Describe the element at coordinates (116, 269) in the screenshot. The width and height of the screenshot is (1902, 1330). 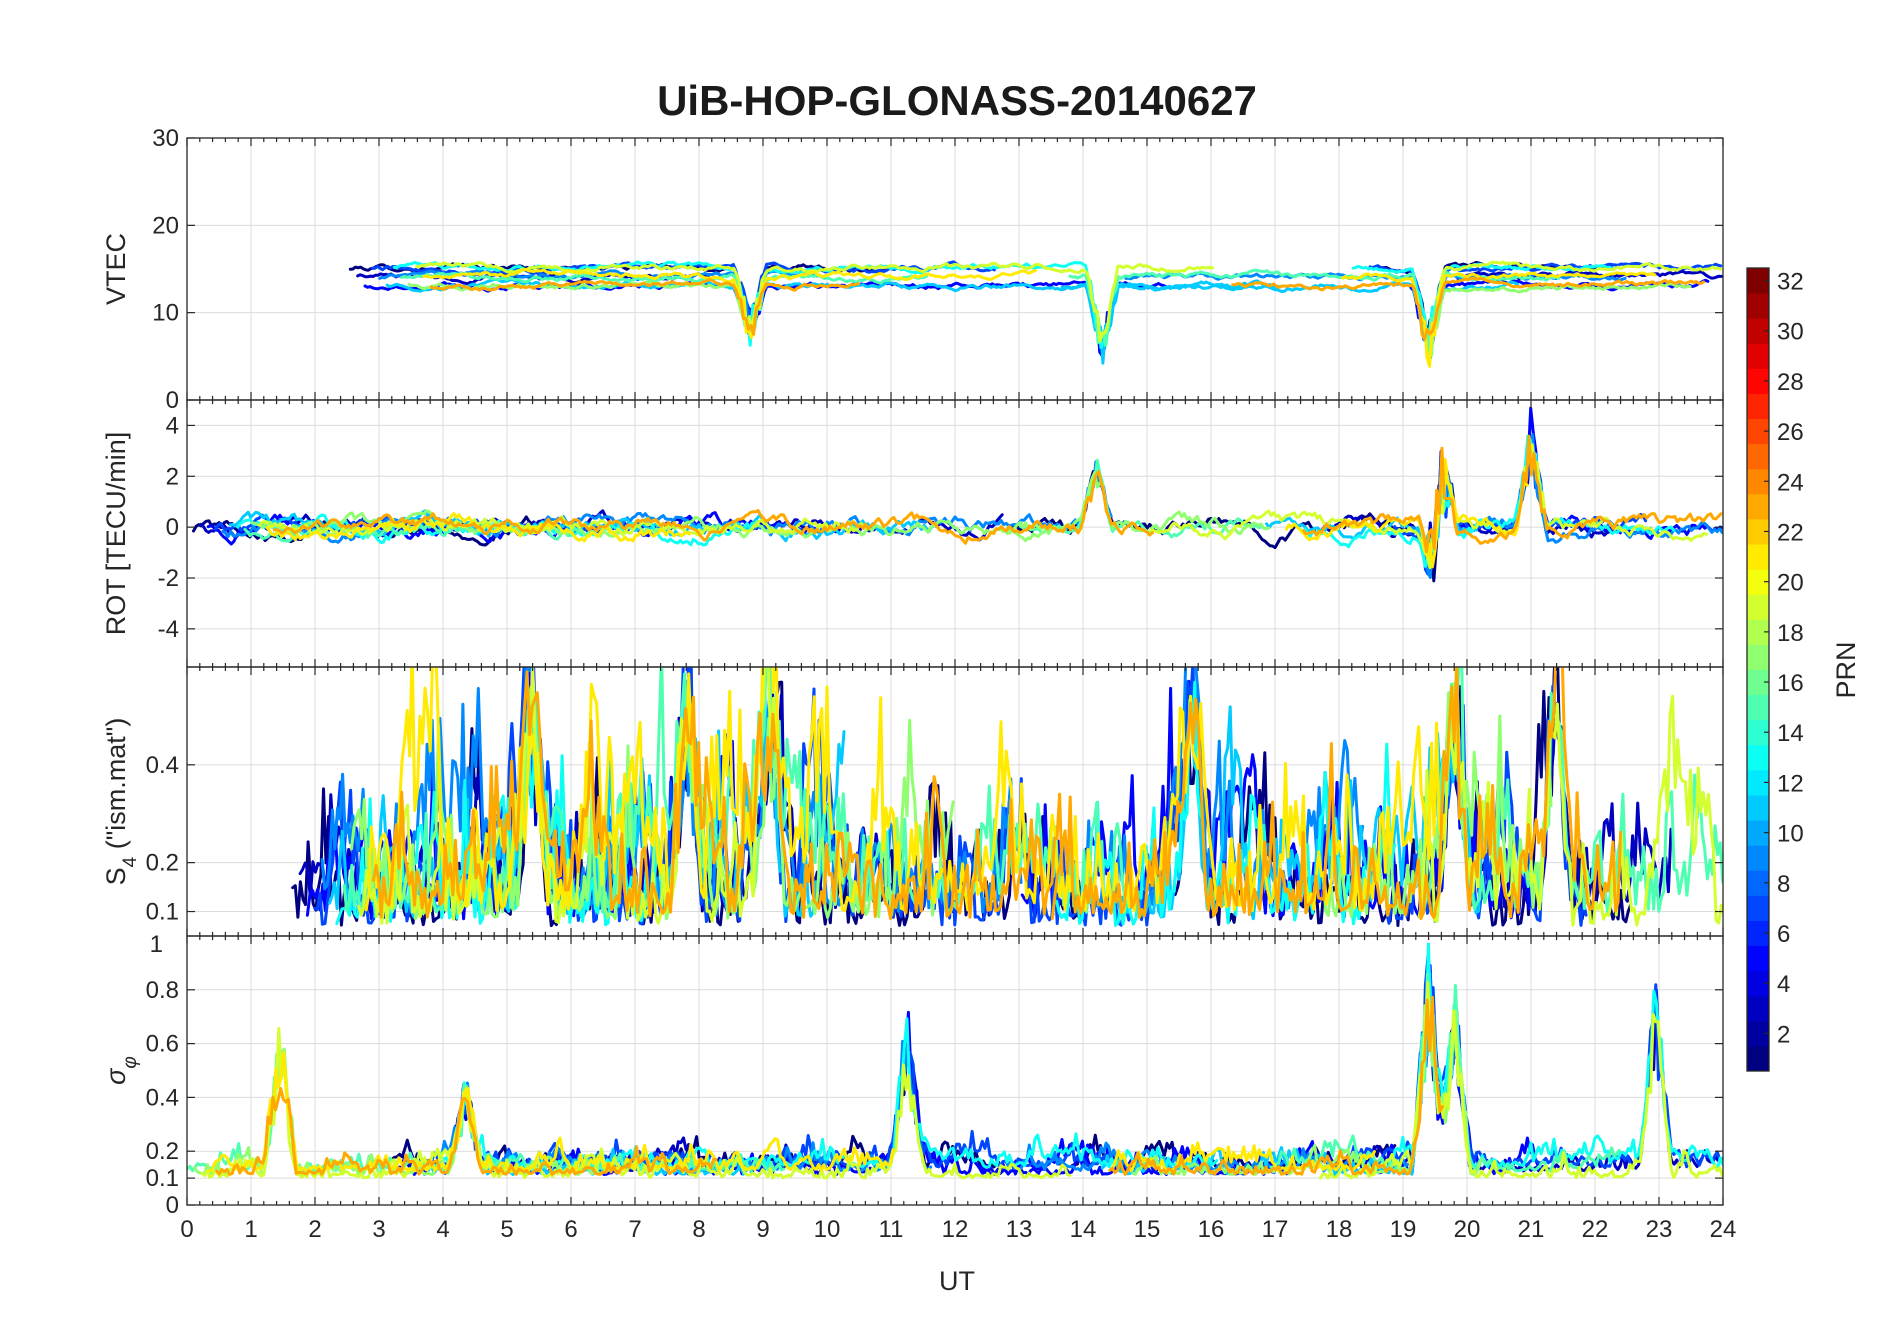
I see `y-axis-label: VTEC` at that location.